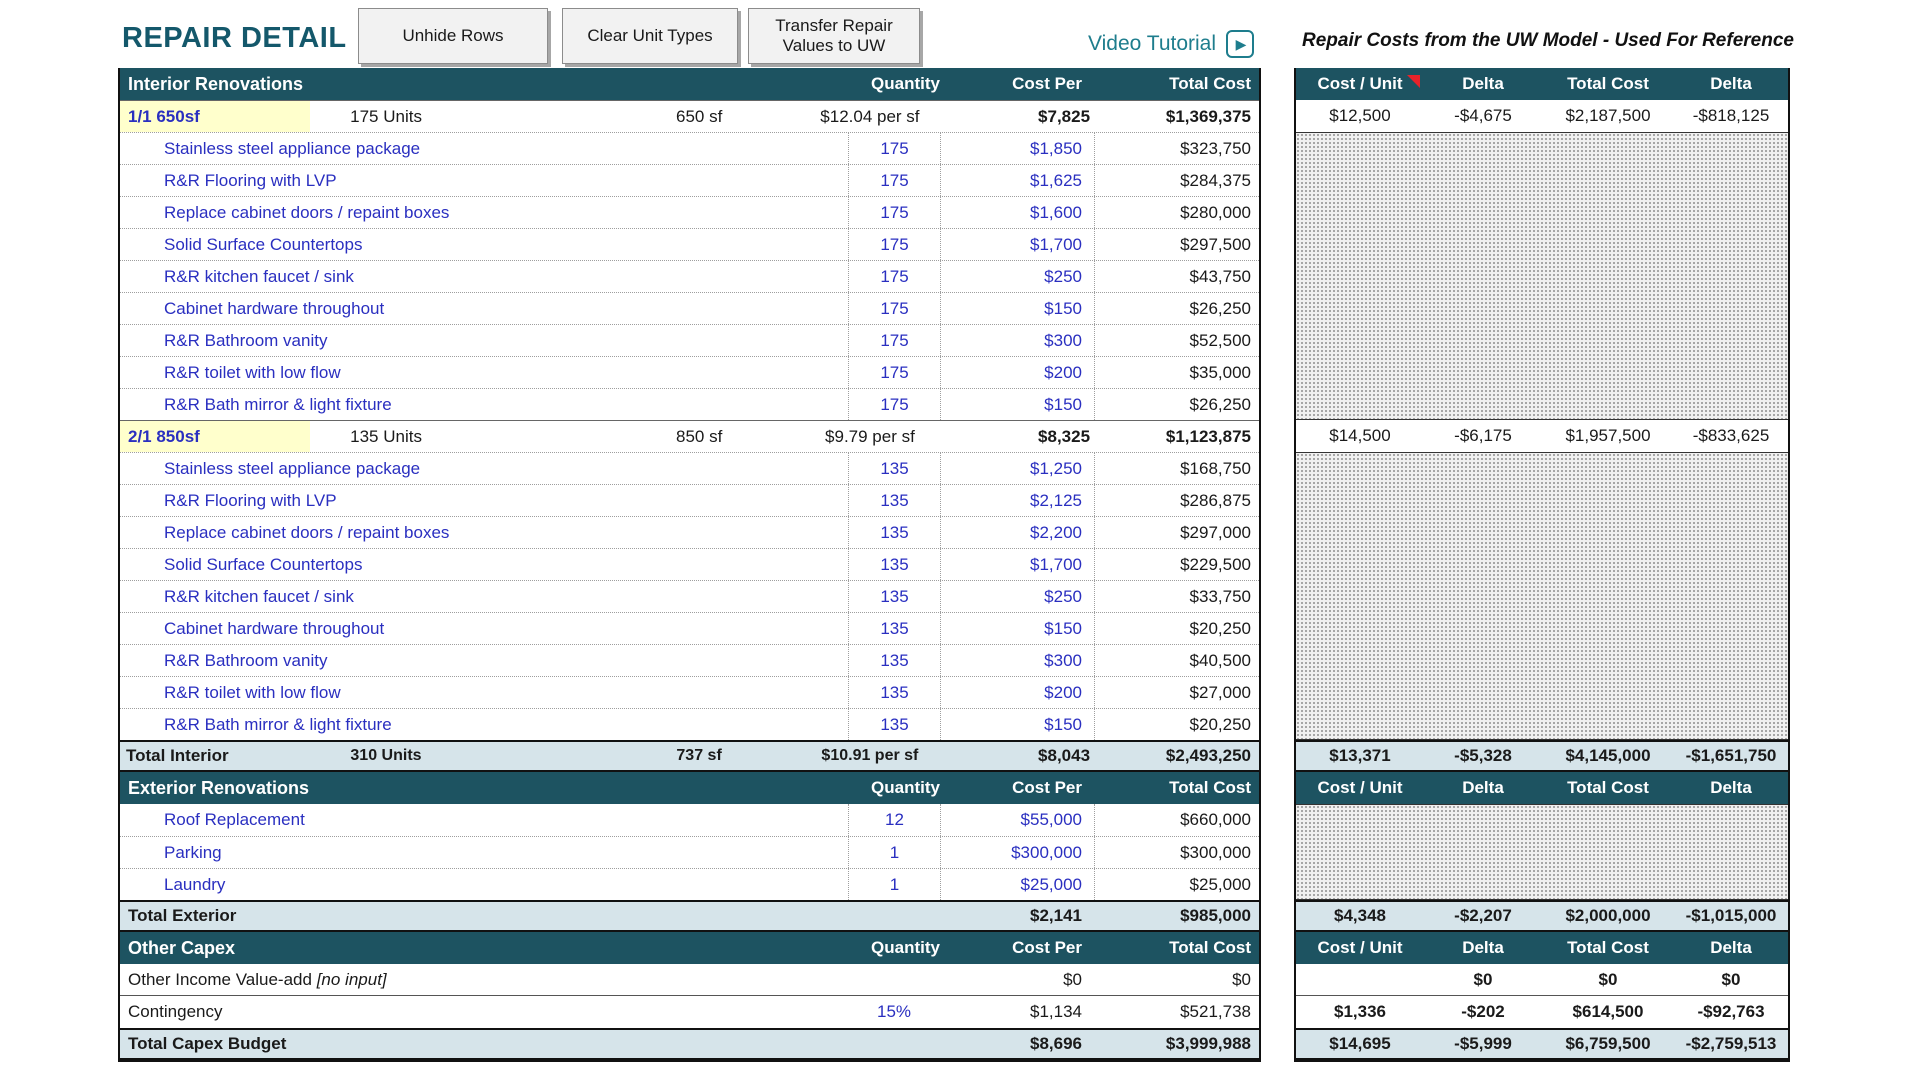 This screenshot has width=1920, height=1080. What do you see at coordinates (1064, 436) in the screenshot?
I see `group-cost-per: $8,325` at bounding box center [1064, 436].